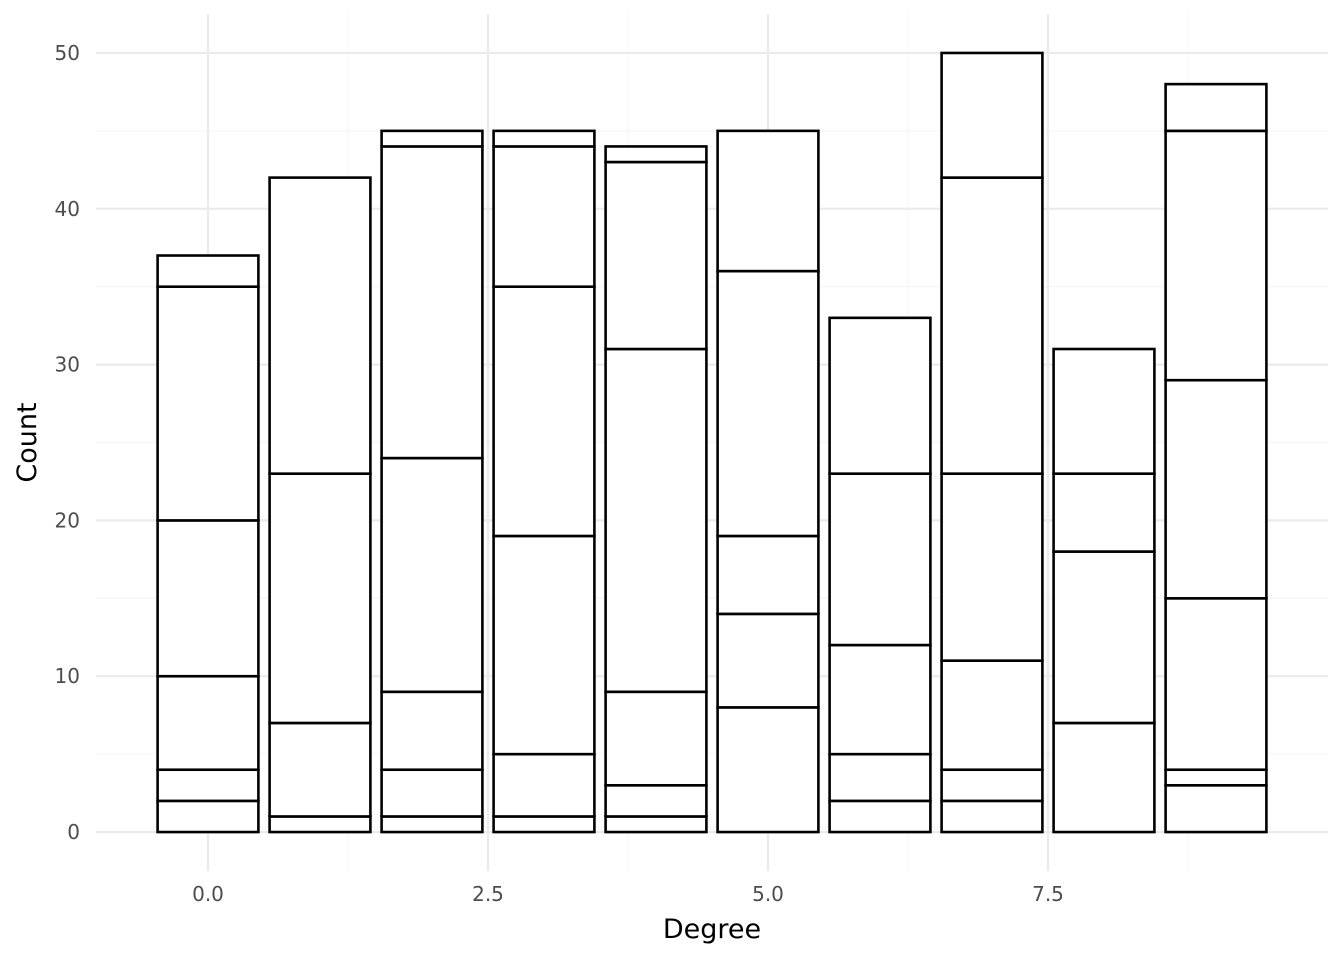  Describe the element at coordinates (73, 832) in the screenshot. I see `y-tick-label: 0` at that location.